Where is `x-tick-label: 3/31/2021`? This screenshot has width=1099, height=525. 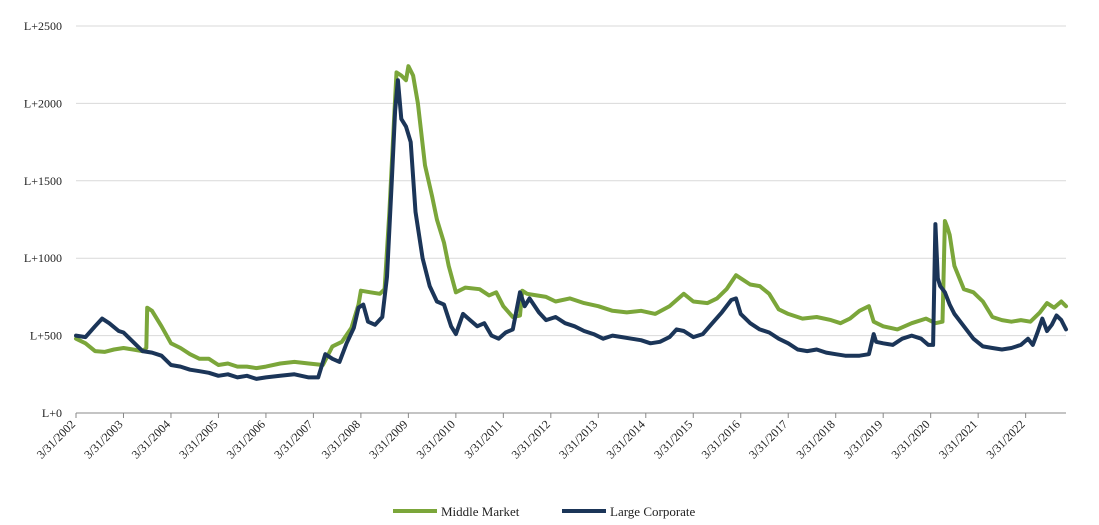
x-tick-label: 3/31/2021 is located at coordinates (958, 439).